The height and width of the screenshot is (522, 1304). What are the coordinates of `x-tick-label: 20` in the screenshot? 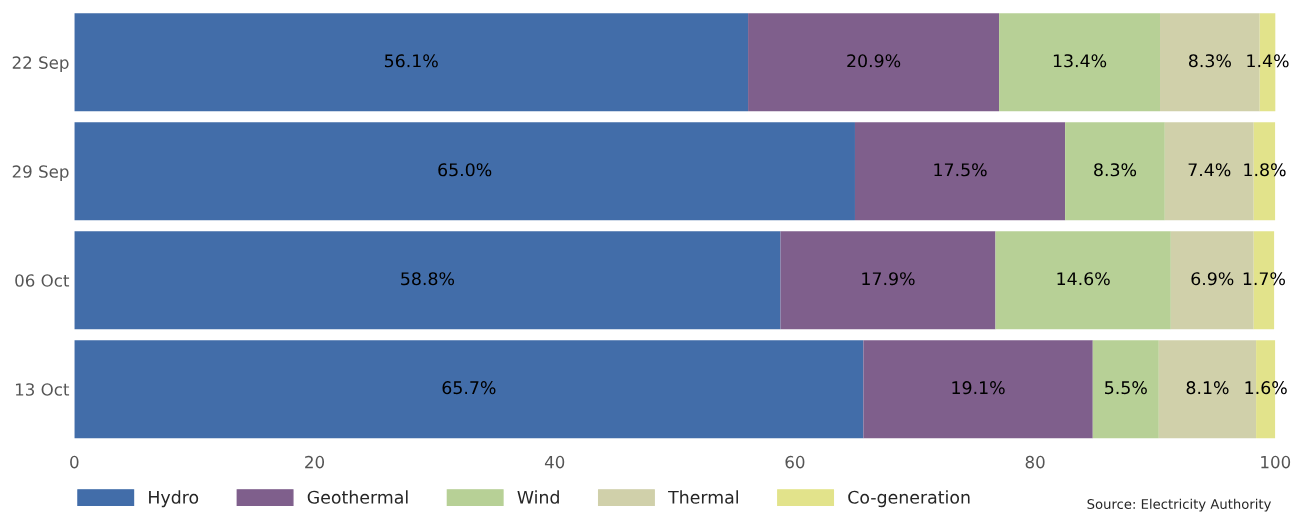 It's located at (315, 462).